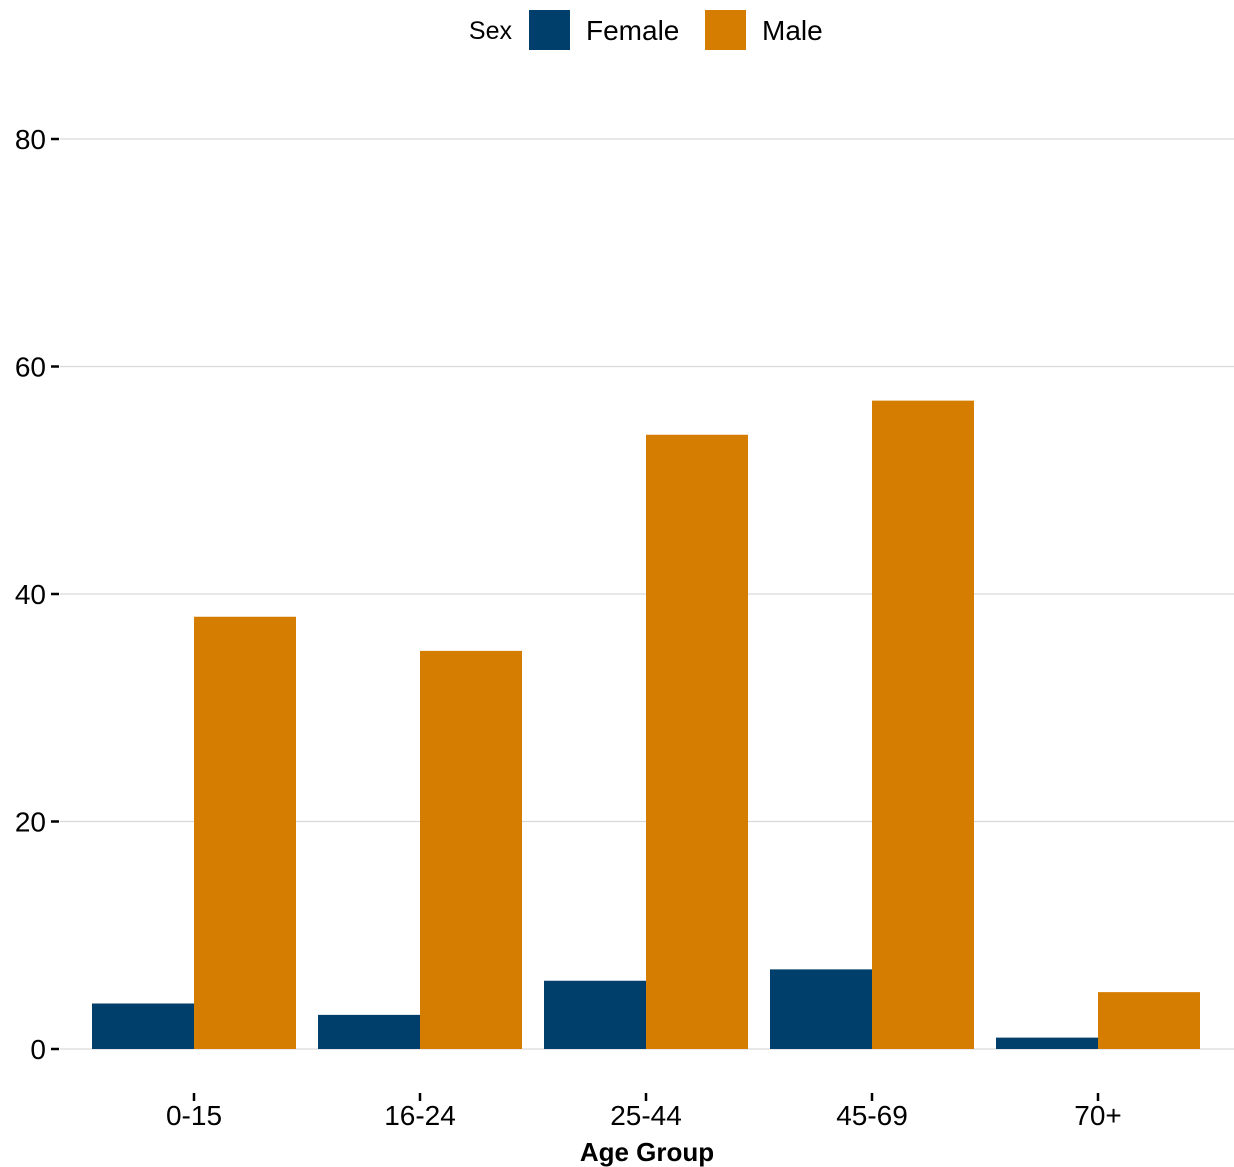 This screenshot has width=1234, height=1167. What do you see at coordinates (872, 1115) in the screenshot?
I see `x-tick-label: 45-69` at bounding box center [872, 1115].